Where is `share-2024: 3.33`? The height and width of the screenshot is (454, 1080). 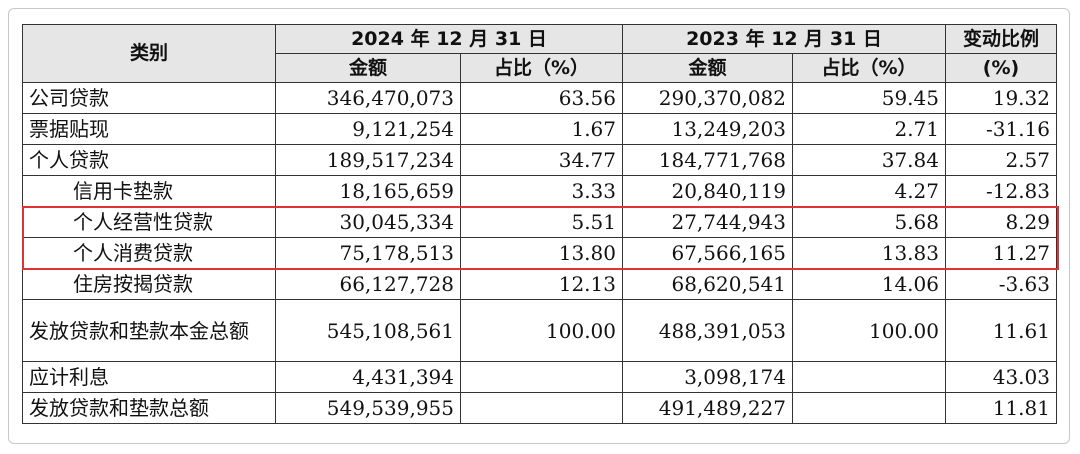 share-2024: 3.33 is located at coordinates (541, 191).